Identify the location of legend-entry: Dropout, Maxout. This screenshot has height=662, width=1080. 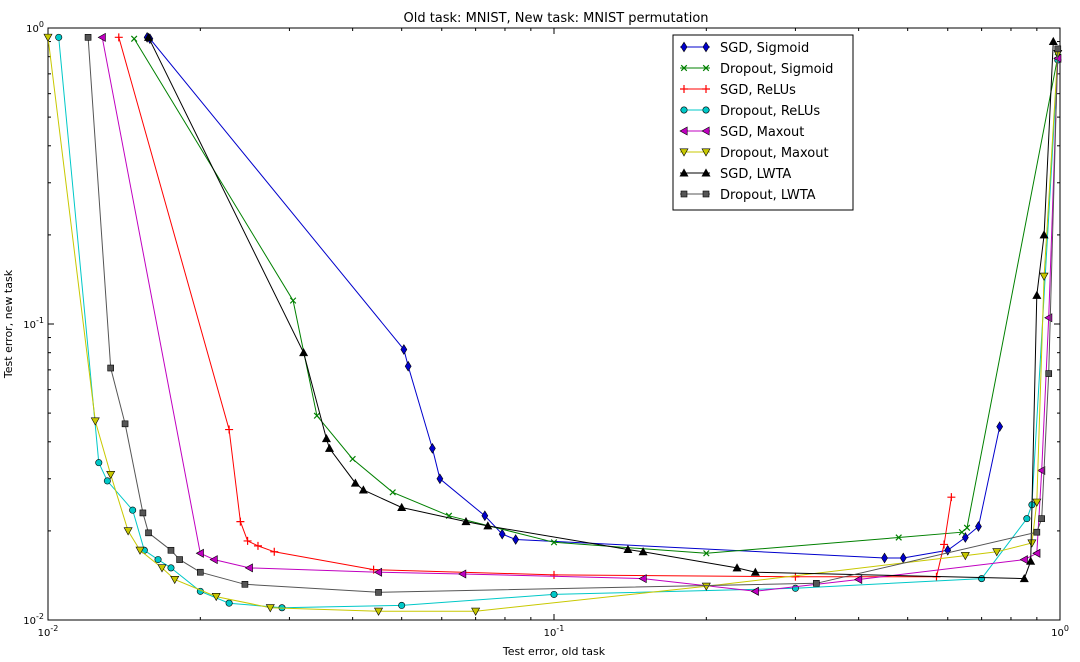
(754, 153).